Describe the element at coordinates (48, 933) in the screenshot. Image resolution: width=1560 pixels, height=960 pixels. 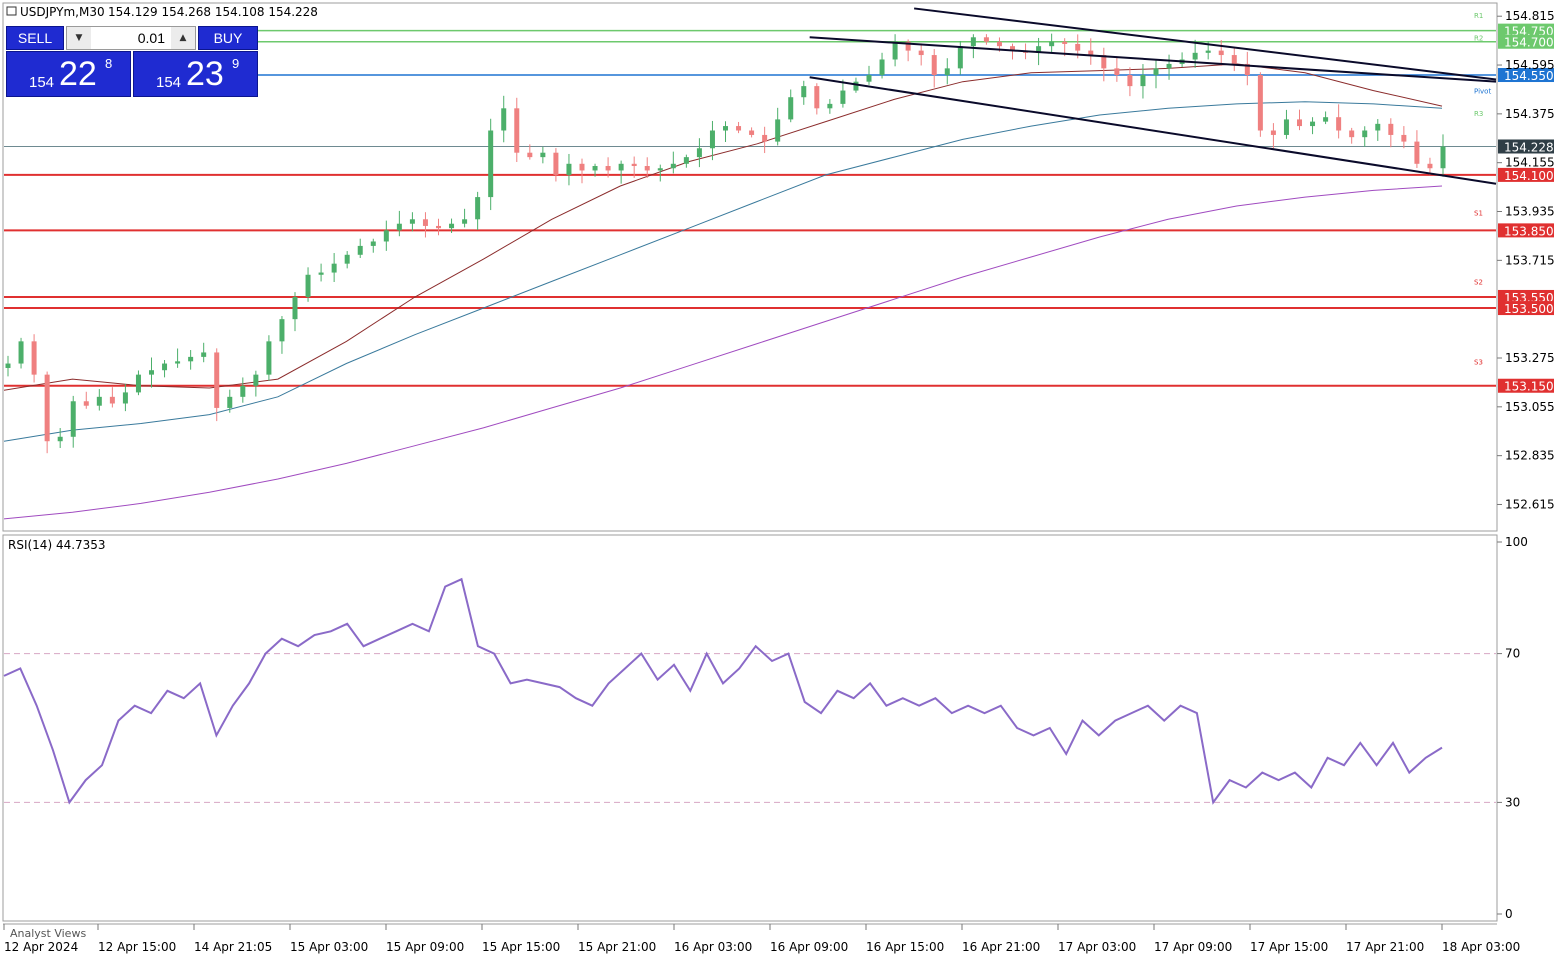
I see `analyst-views-label: Analyst Views` at that location.